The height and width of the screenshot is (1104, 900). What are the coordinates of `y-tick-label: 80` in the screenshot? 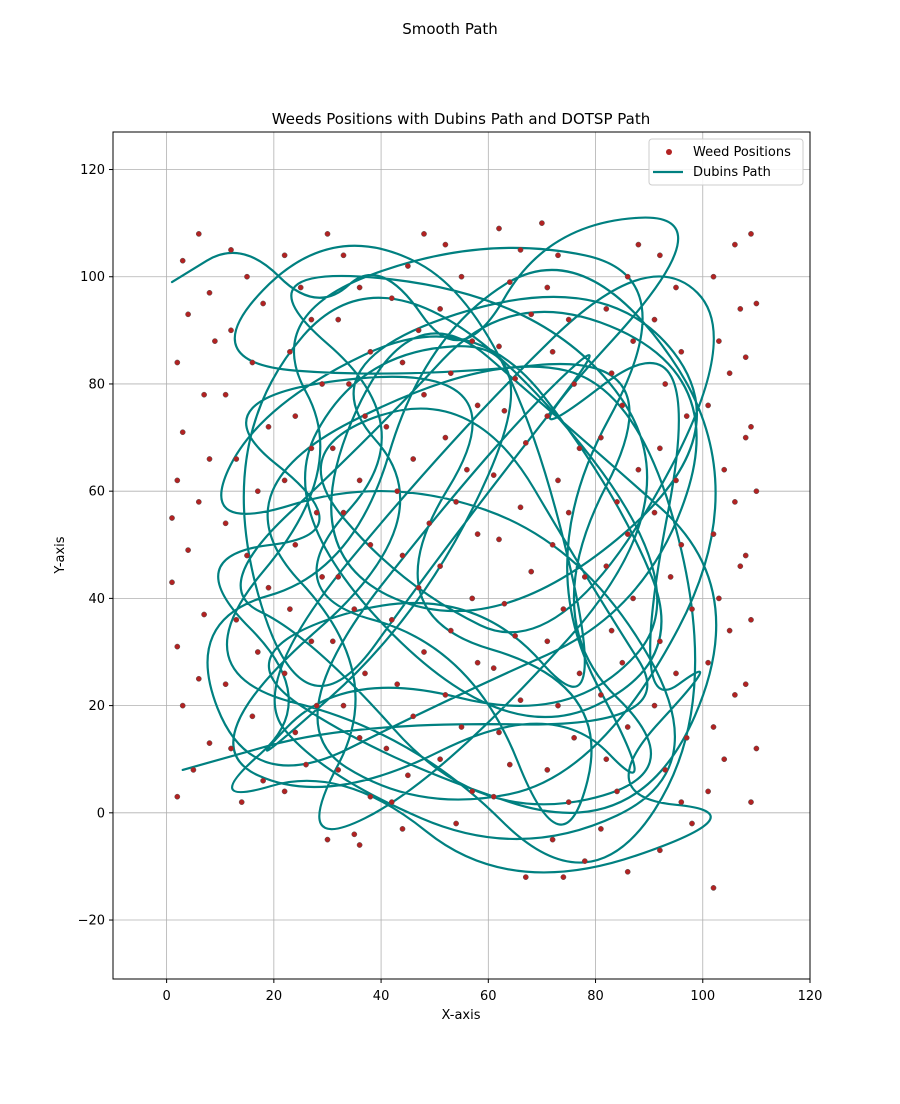 It's located at (96, 384).